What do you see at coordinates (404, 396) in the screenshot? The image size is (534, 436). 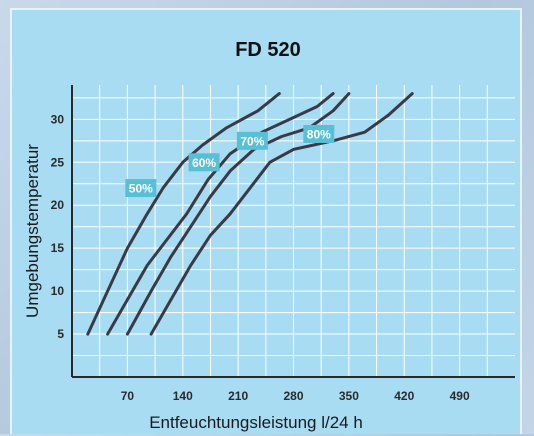 I see `x-tick-label: 420` at bounding box center [404, 396].